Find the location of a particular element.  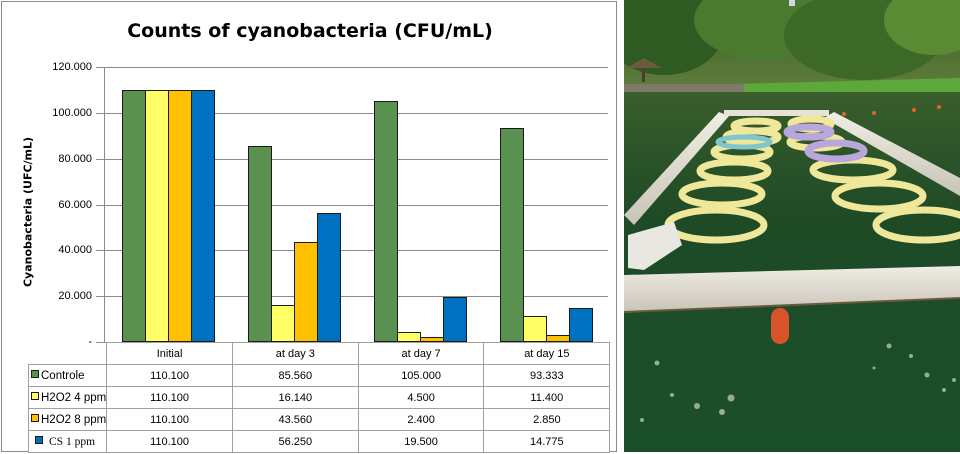

table-header-cell: at day 3 is located at coordinates (295, 353).